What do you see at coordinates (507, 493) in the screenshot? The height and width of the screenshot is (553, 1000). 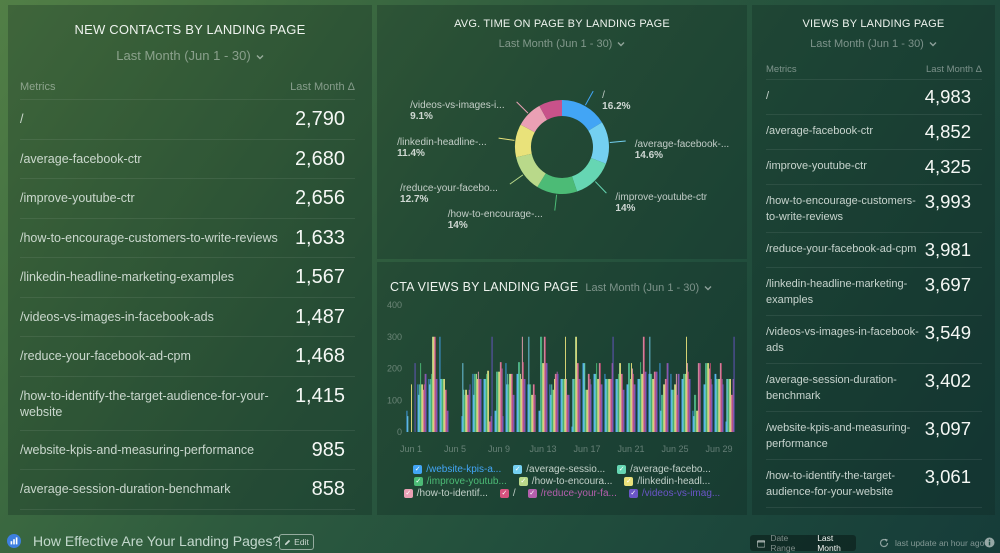 I see `legend-item: ✓ /` at bounding box center [507, 493].